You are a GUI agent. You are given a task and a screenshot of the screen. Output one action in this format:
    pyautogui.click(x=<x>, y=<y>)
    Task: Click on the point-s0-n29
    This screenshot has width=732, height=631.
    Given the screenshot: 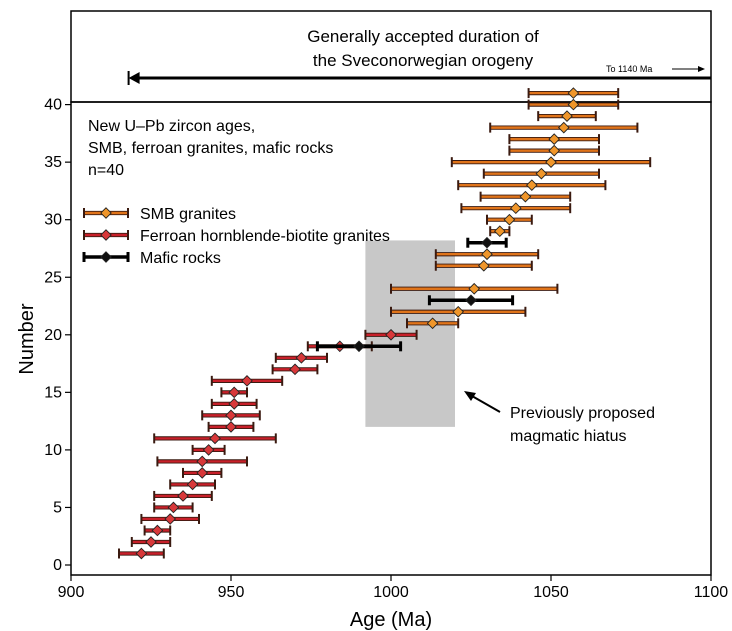 What is the action you would take?
    pyautogui.click(x=500, y=231)
    